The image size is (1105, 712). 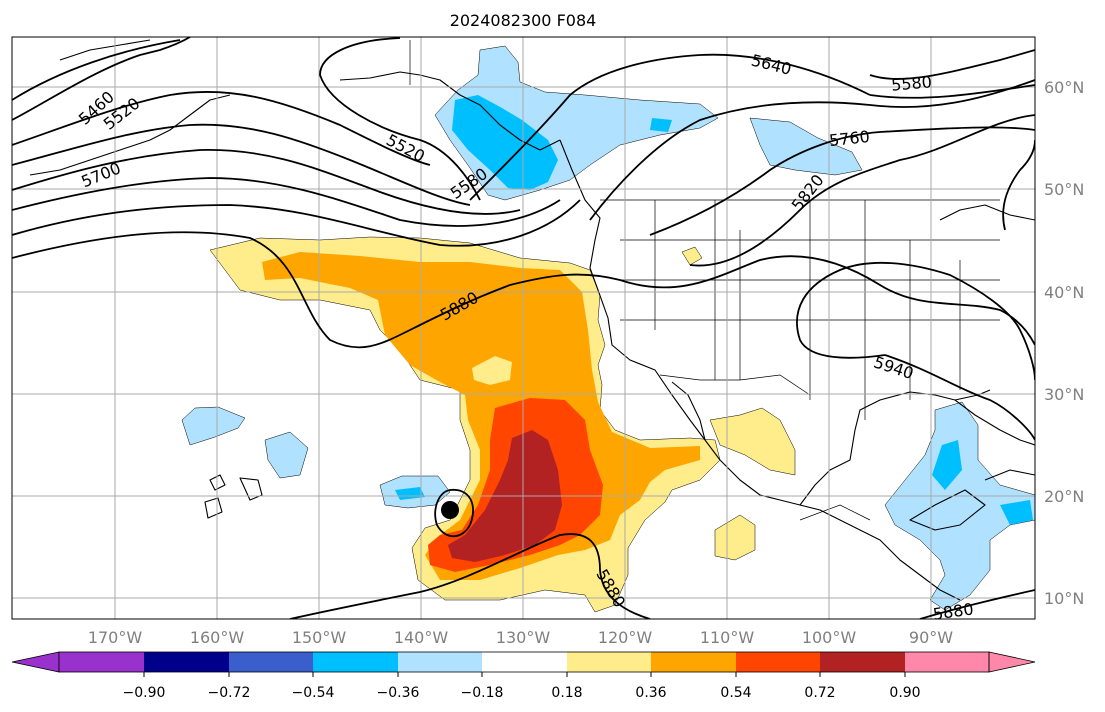 I want to click on colorbar-tick-label: −0.54, so click(x=313, y=693).